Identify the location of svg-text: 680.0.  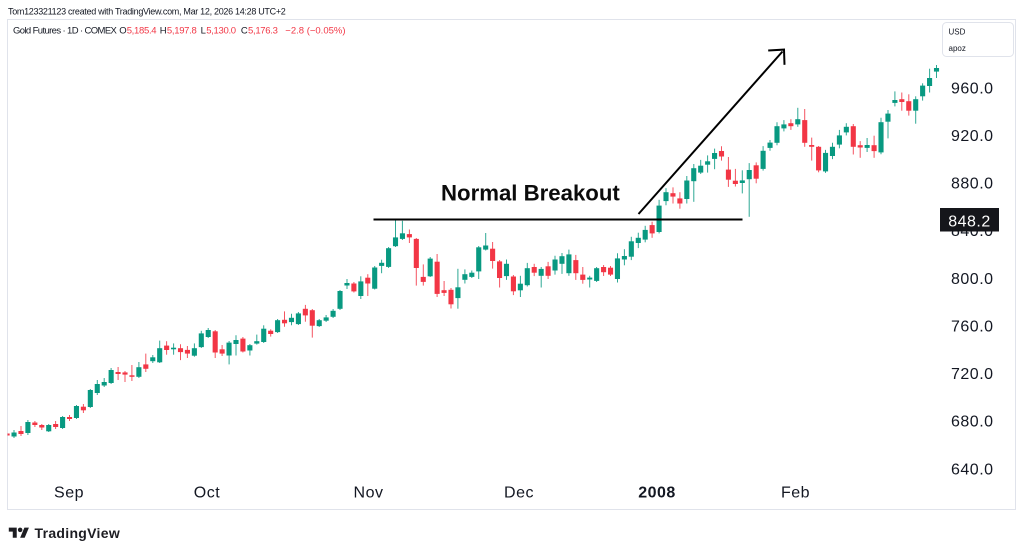
(972, 422).